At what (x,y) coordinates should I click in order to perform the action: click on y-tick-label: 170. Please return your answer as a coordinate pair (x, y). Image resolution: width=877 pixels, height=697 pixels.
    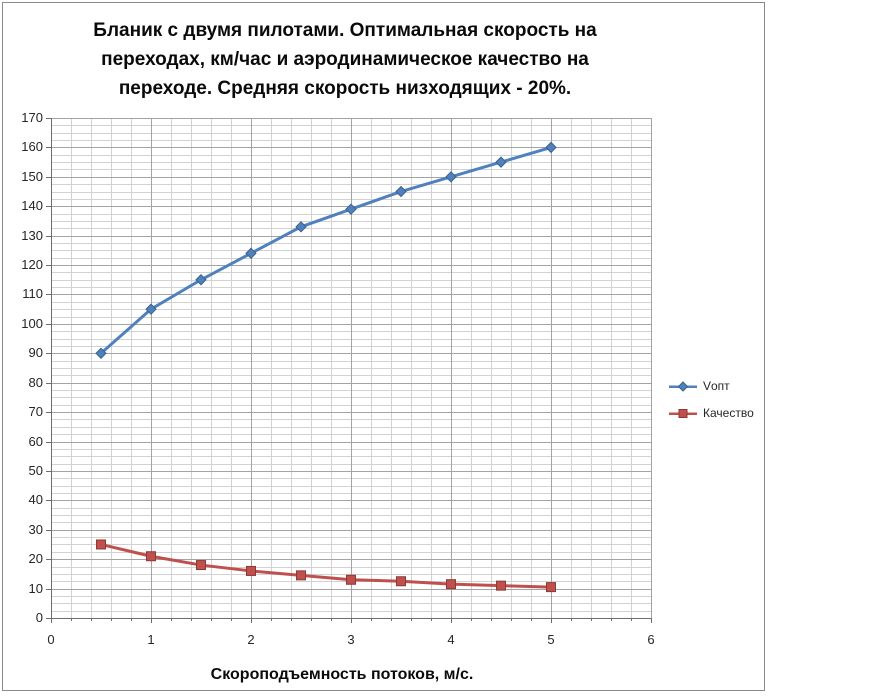
    Looking at the image, I should click on (32, 117).